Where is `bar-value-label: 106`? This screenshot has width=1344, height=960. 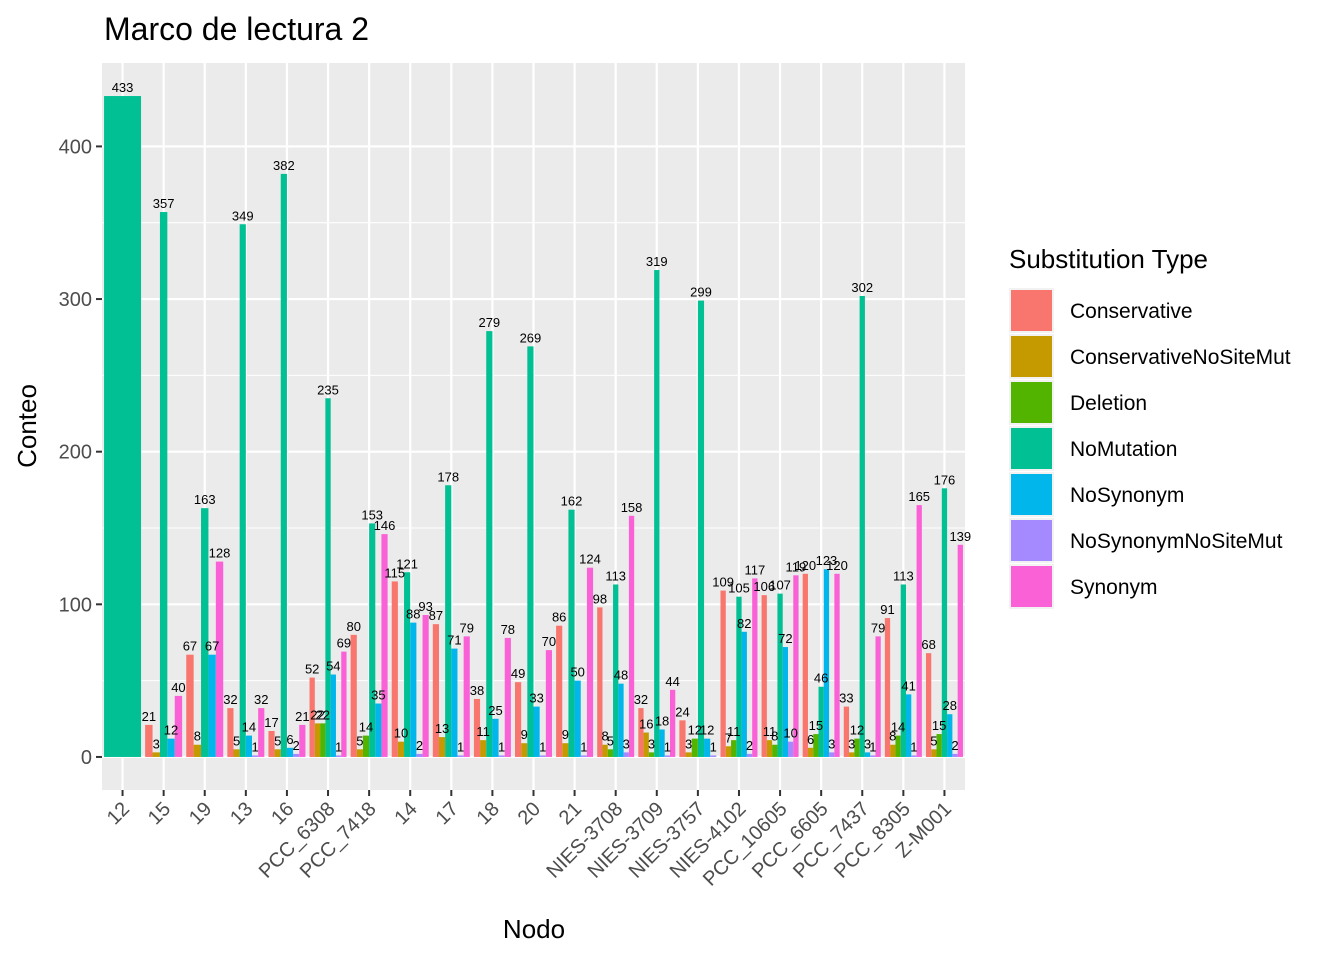
bar-value-label: 106 is located at coordinates (764, 586).